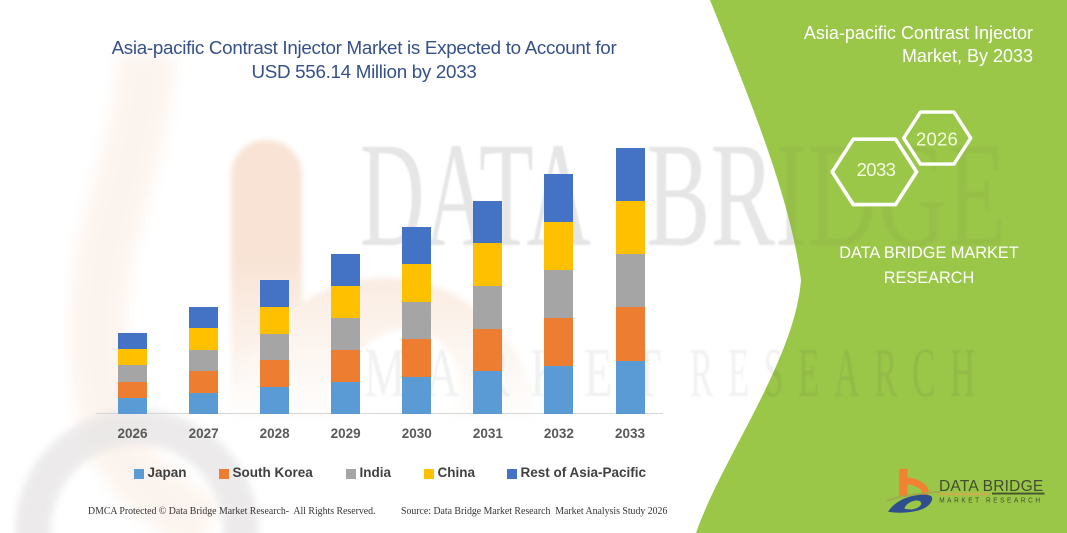 The width and height of the screenshot is (1067, 533). What do you see at coordinates (937, 138) in the screenshot?
I see `svg-text: 2026` at bounding box center [937, 138].